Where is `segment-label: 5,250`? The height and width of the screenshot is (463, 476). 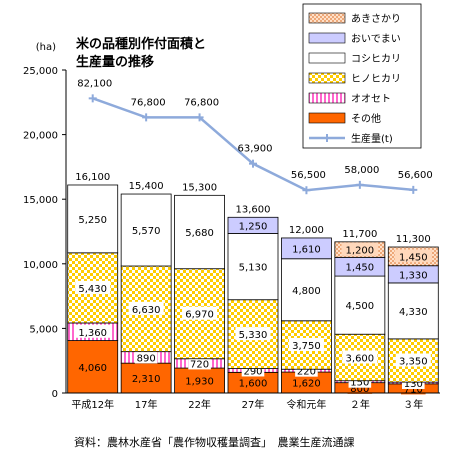
segment-label: 5,250 is located at coordinates (92, 220).